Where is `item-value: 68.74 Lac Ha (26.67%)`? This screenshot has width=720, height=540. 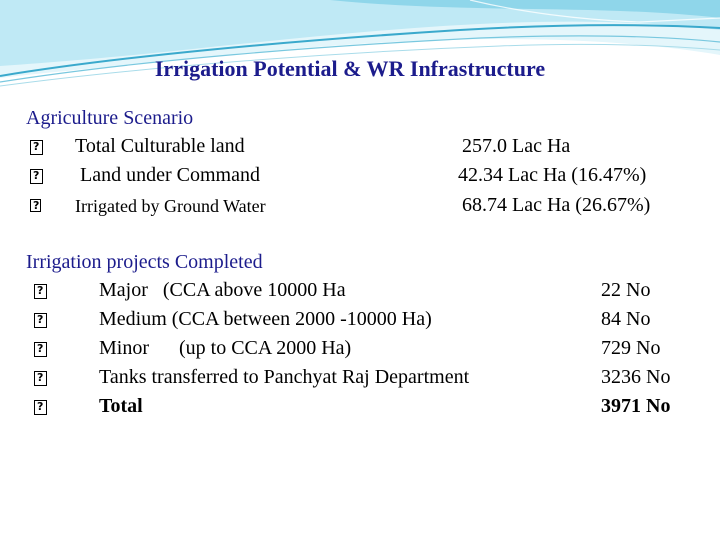 item-value: 68.74 Lac Ha (26.67%) is located at coordinates (556, 205).